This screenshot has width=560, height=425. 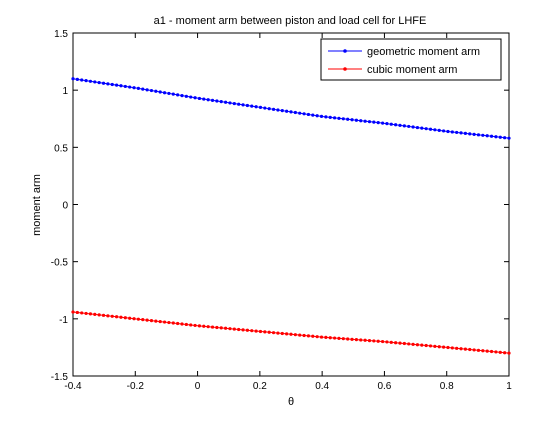 I want to click on x-tick-label: 0.2, so click(x=260, y=386).